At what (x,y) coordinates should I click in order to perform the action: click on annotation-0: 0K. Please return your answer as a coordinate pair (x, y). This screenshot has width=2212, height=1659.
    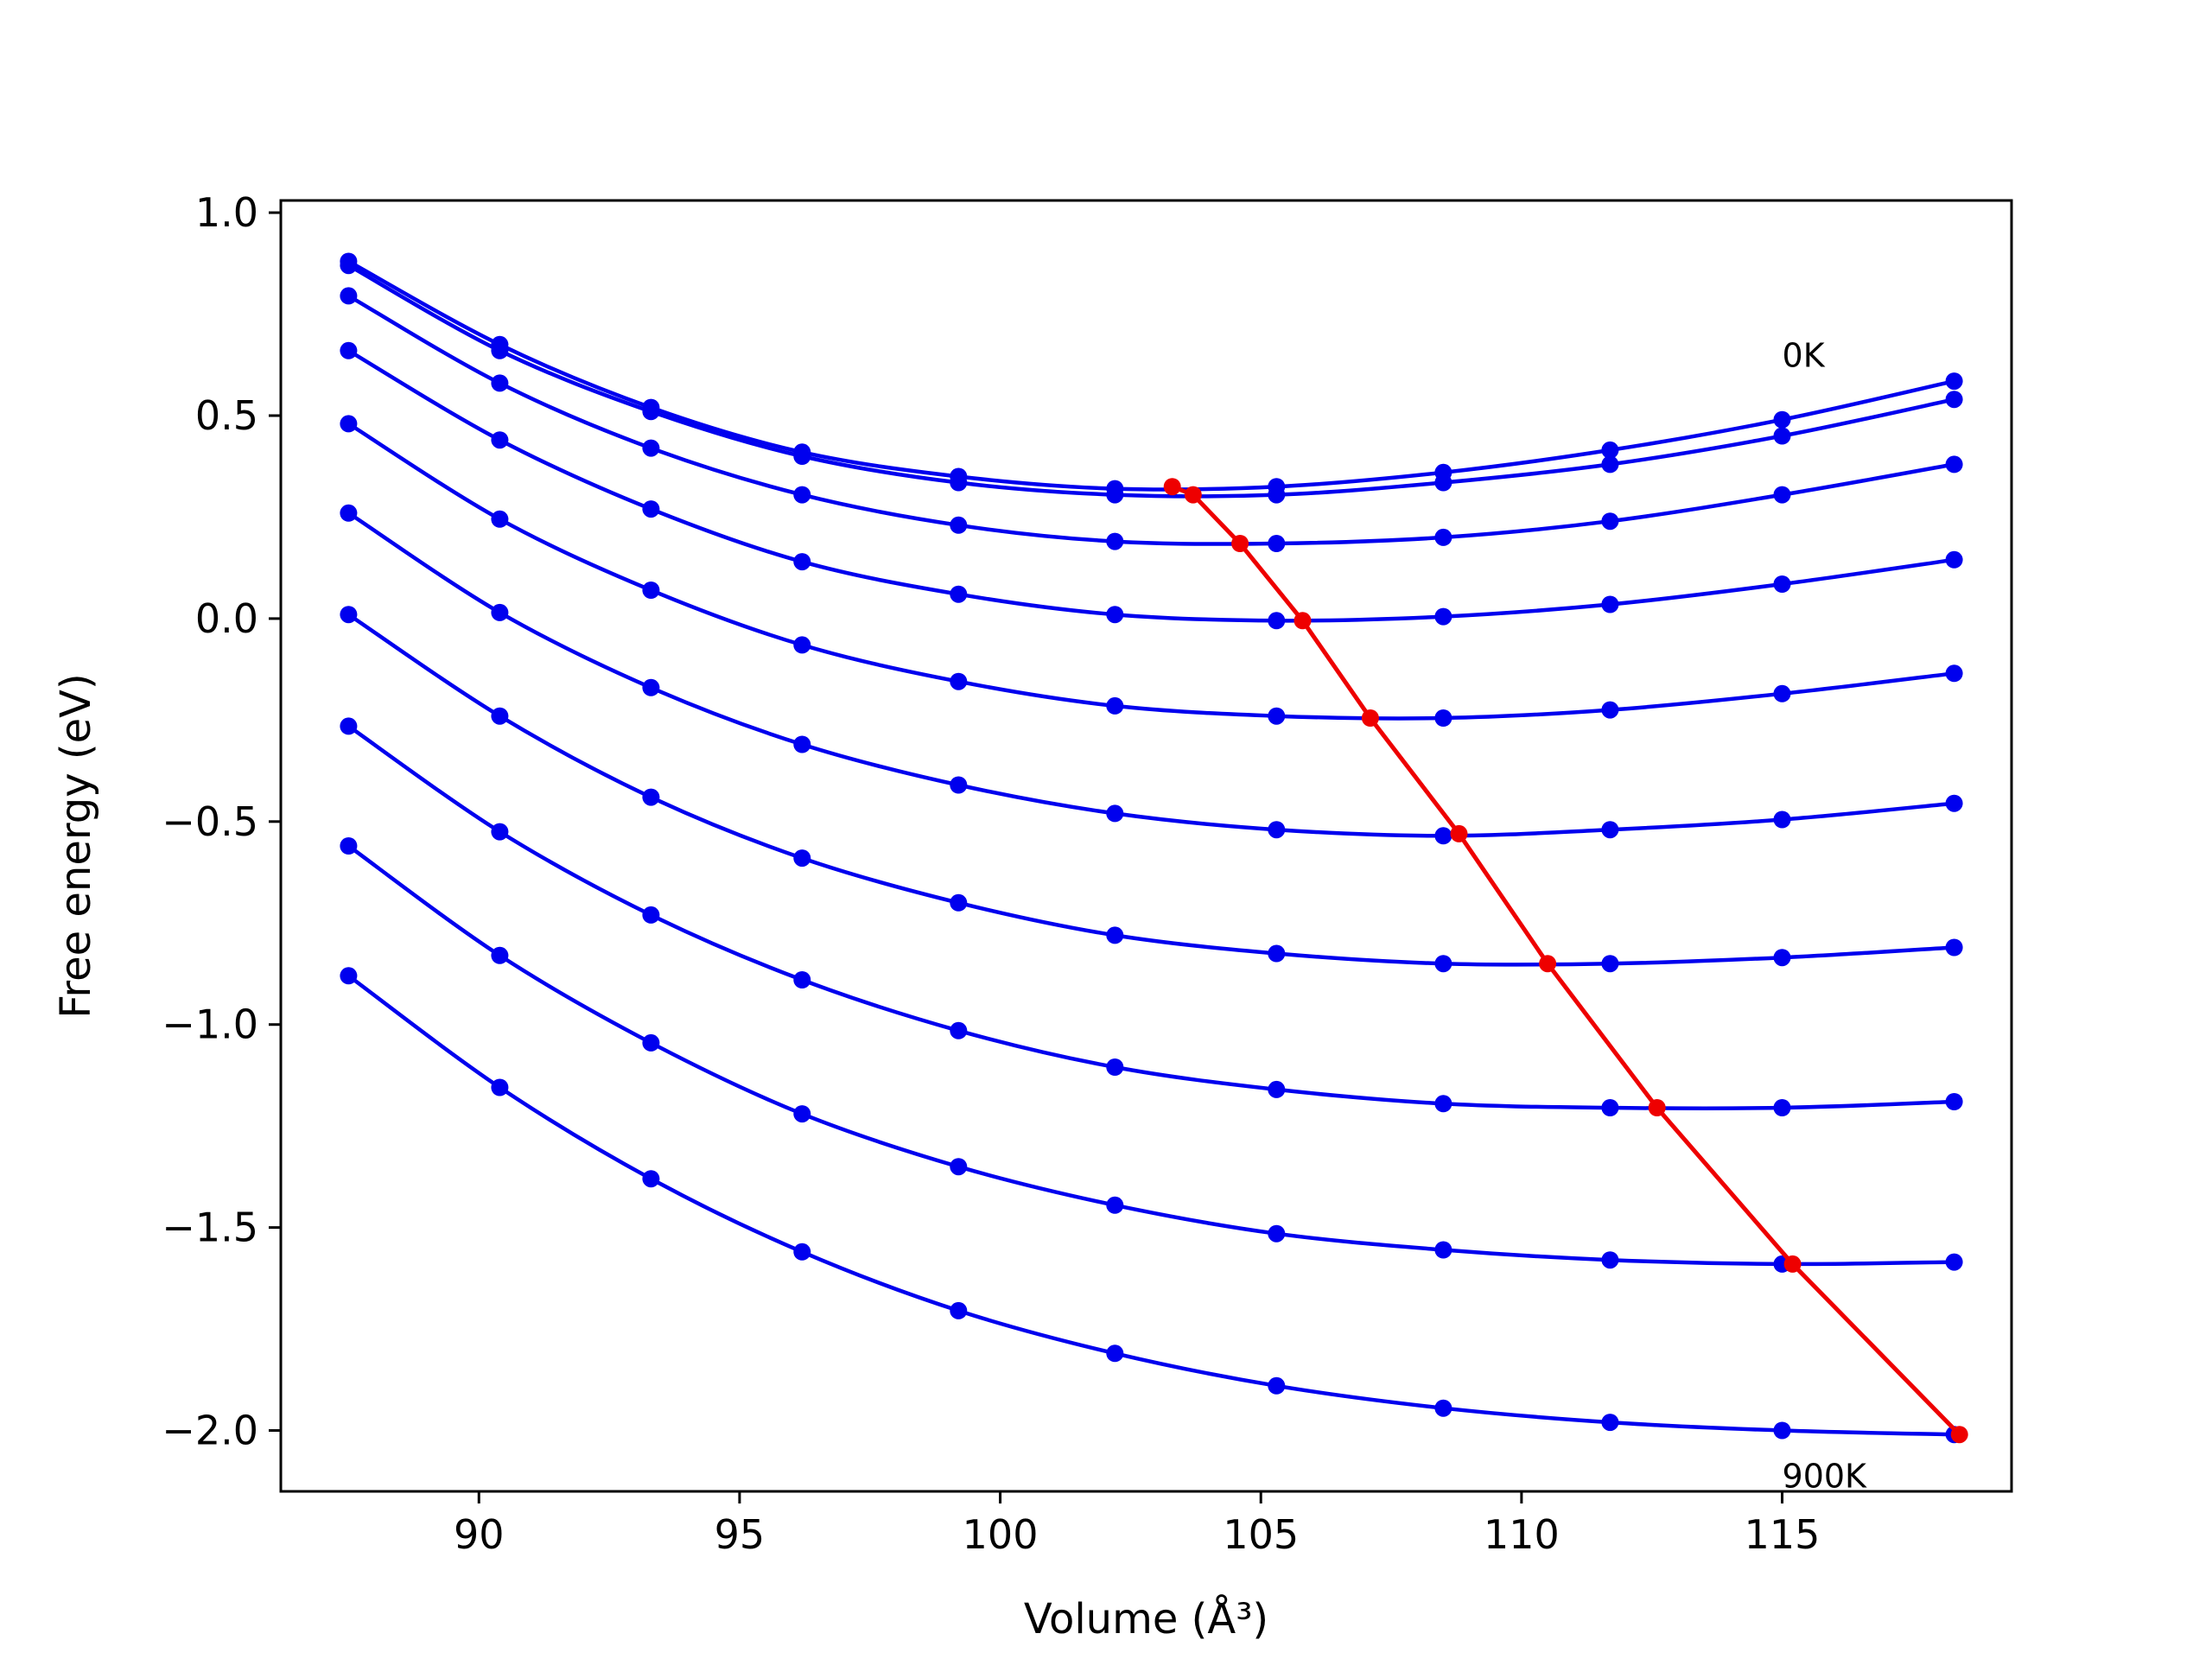
    Looking at the image, I should click on (1804, 356).